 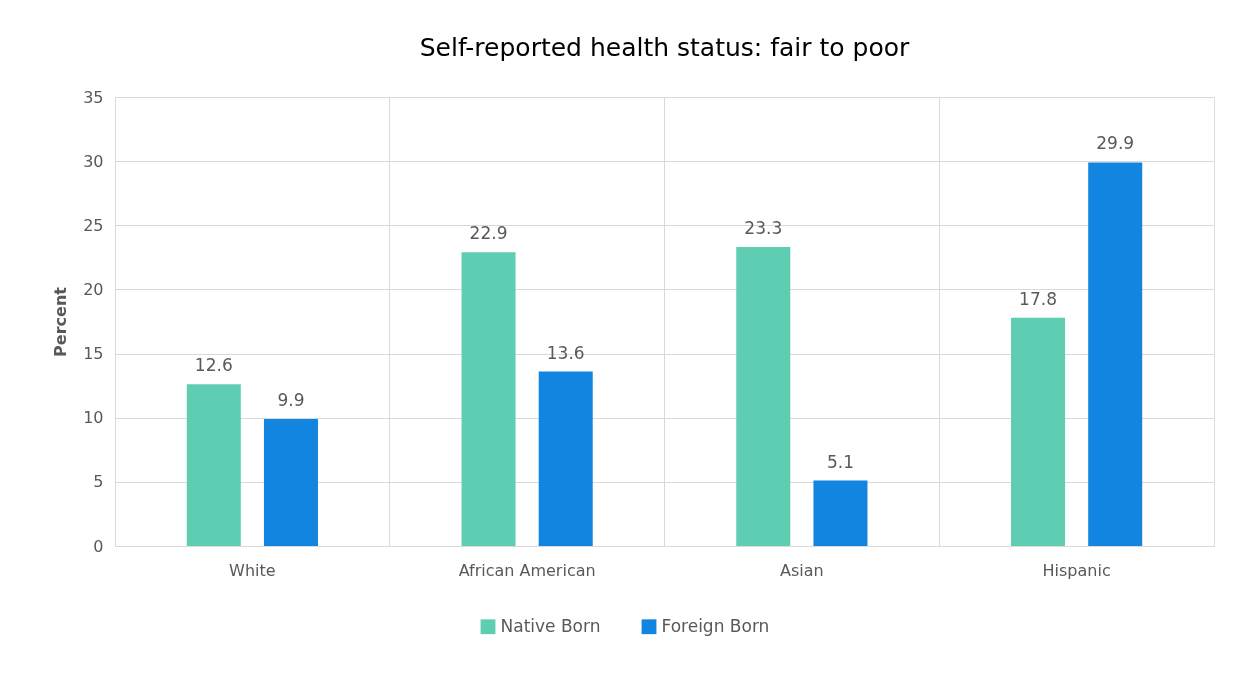 I want to click on data-label: 12.6, so click(x=213, y=365).